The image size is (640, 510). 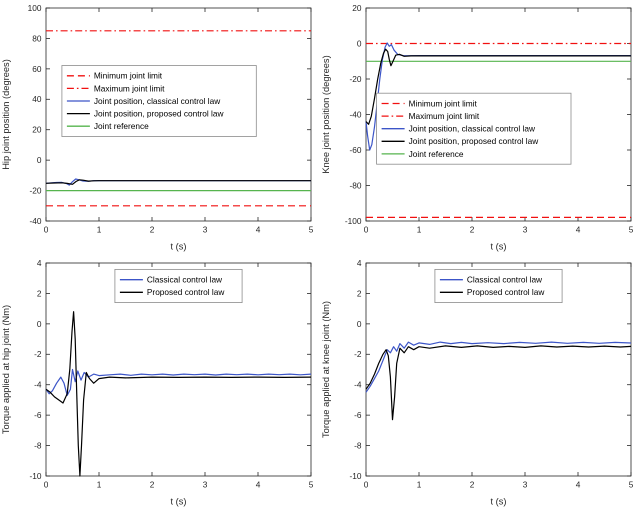 What do you see at coordinates (6, 114) in the screenshot?
I see `y-axis-label: Hip joint position (degrees)` at bounding box center [6, 114].